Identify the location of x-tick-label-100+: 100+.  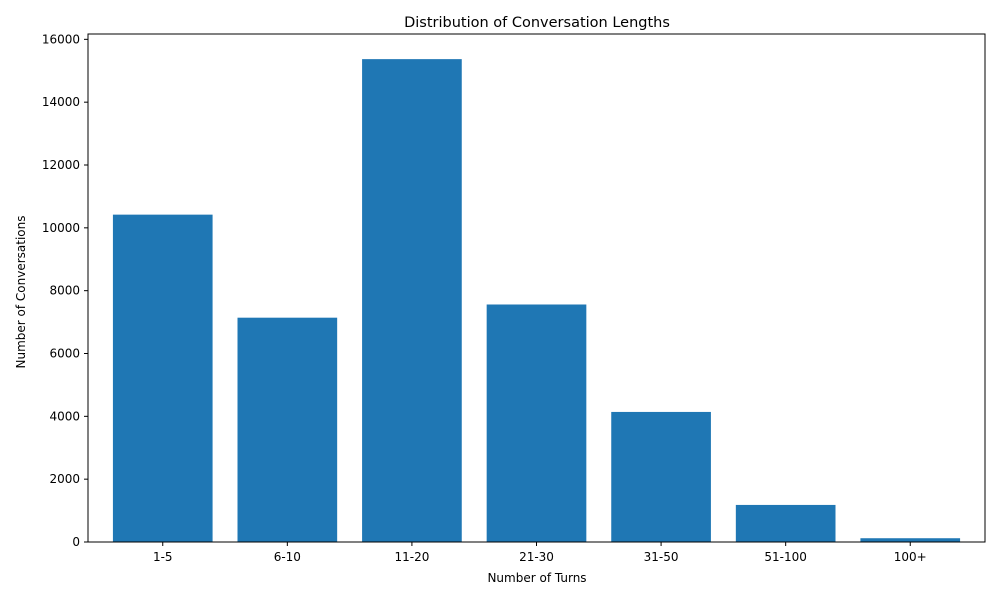
(910, 557).